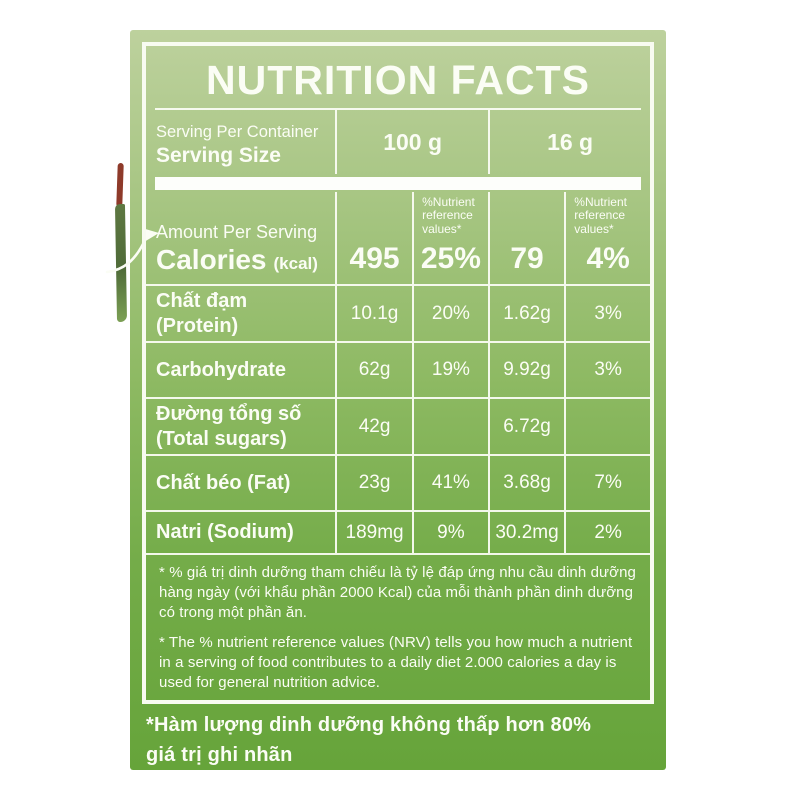 This screenshot has width=800, height=800. I want to click on calories-label-cell: Amount Per Serving Calories (kcal), so click(240, 238).